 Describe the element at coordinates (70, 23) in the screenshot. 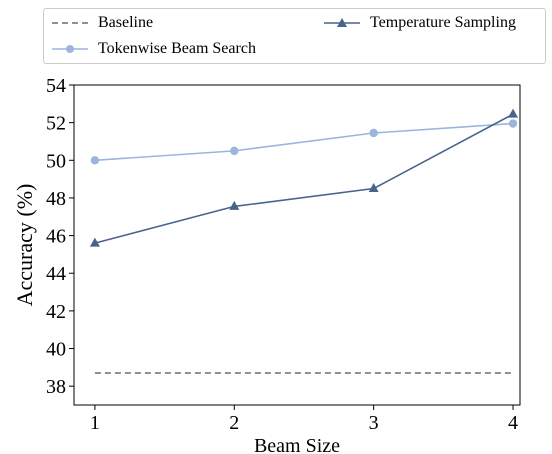

I see `legend-baseline-swatch` at that location.